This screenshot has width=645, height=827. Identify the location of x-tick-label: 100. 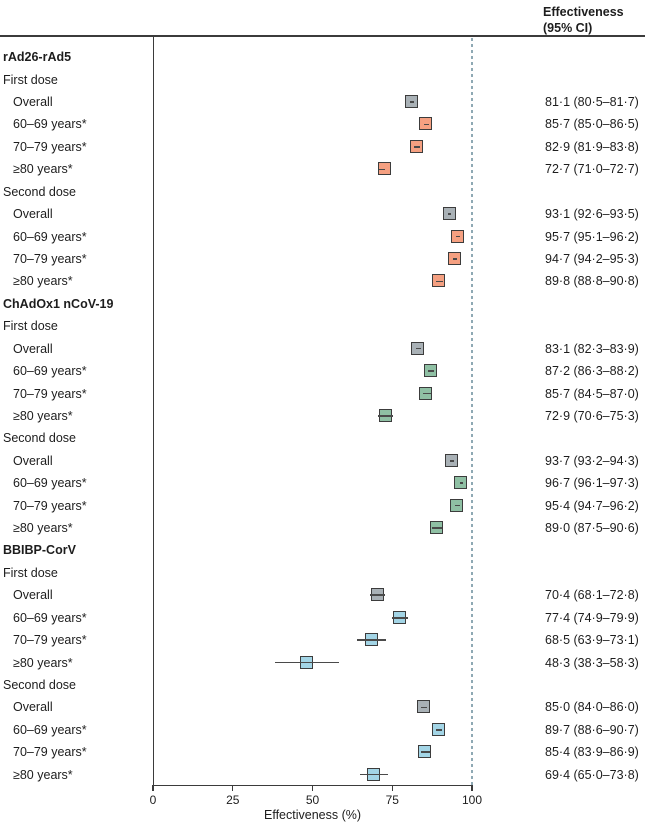
(472, 800).